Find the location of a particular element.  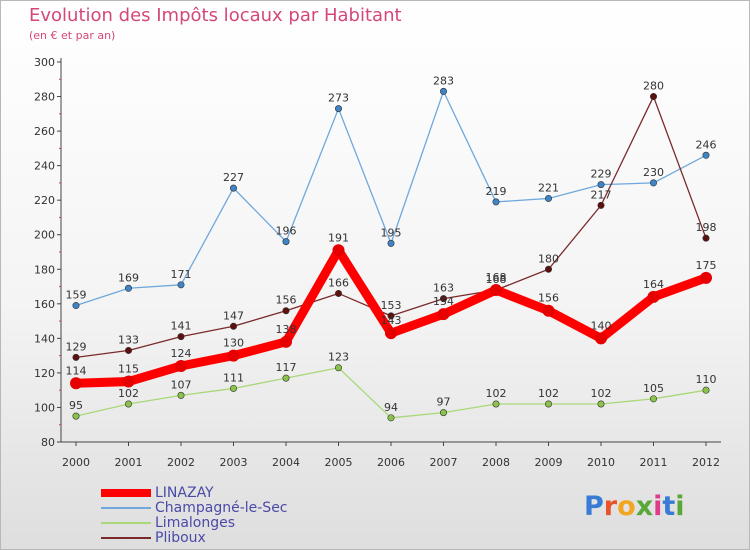

data-label: 166 is located at coordinates (338, 282).